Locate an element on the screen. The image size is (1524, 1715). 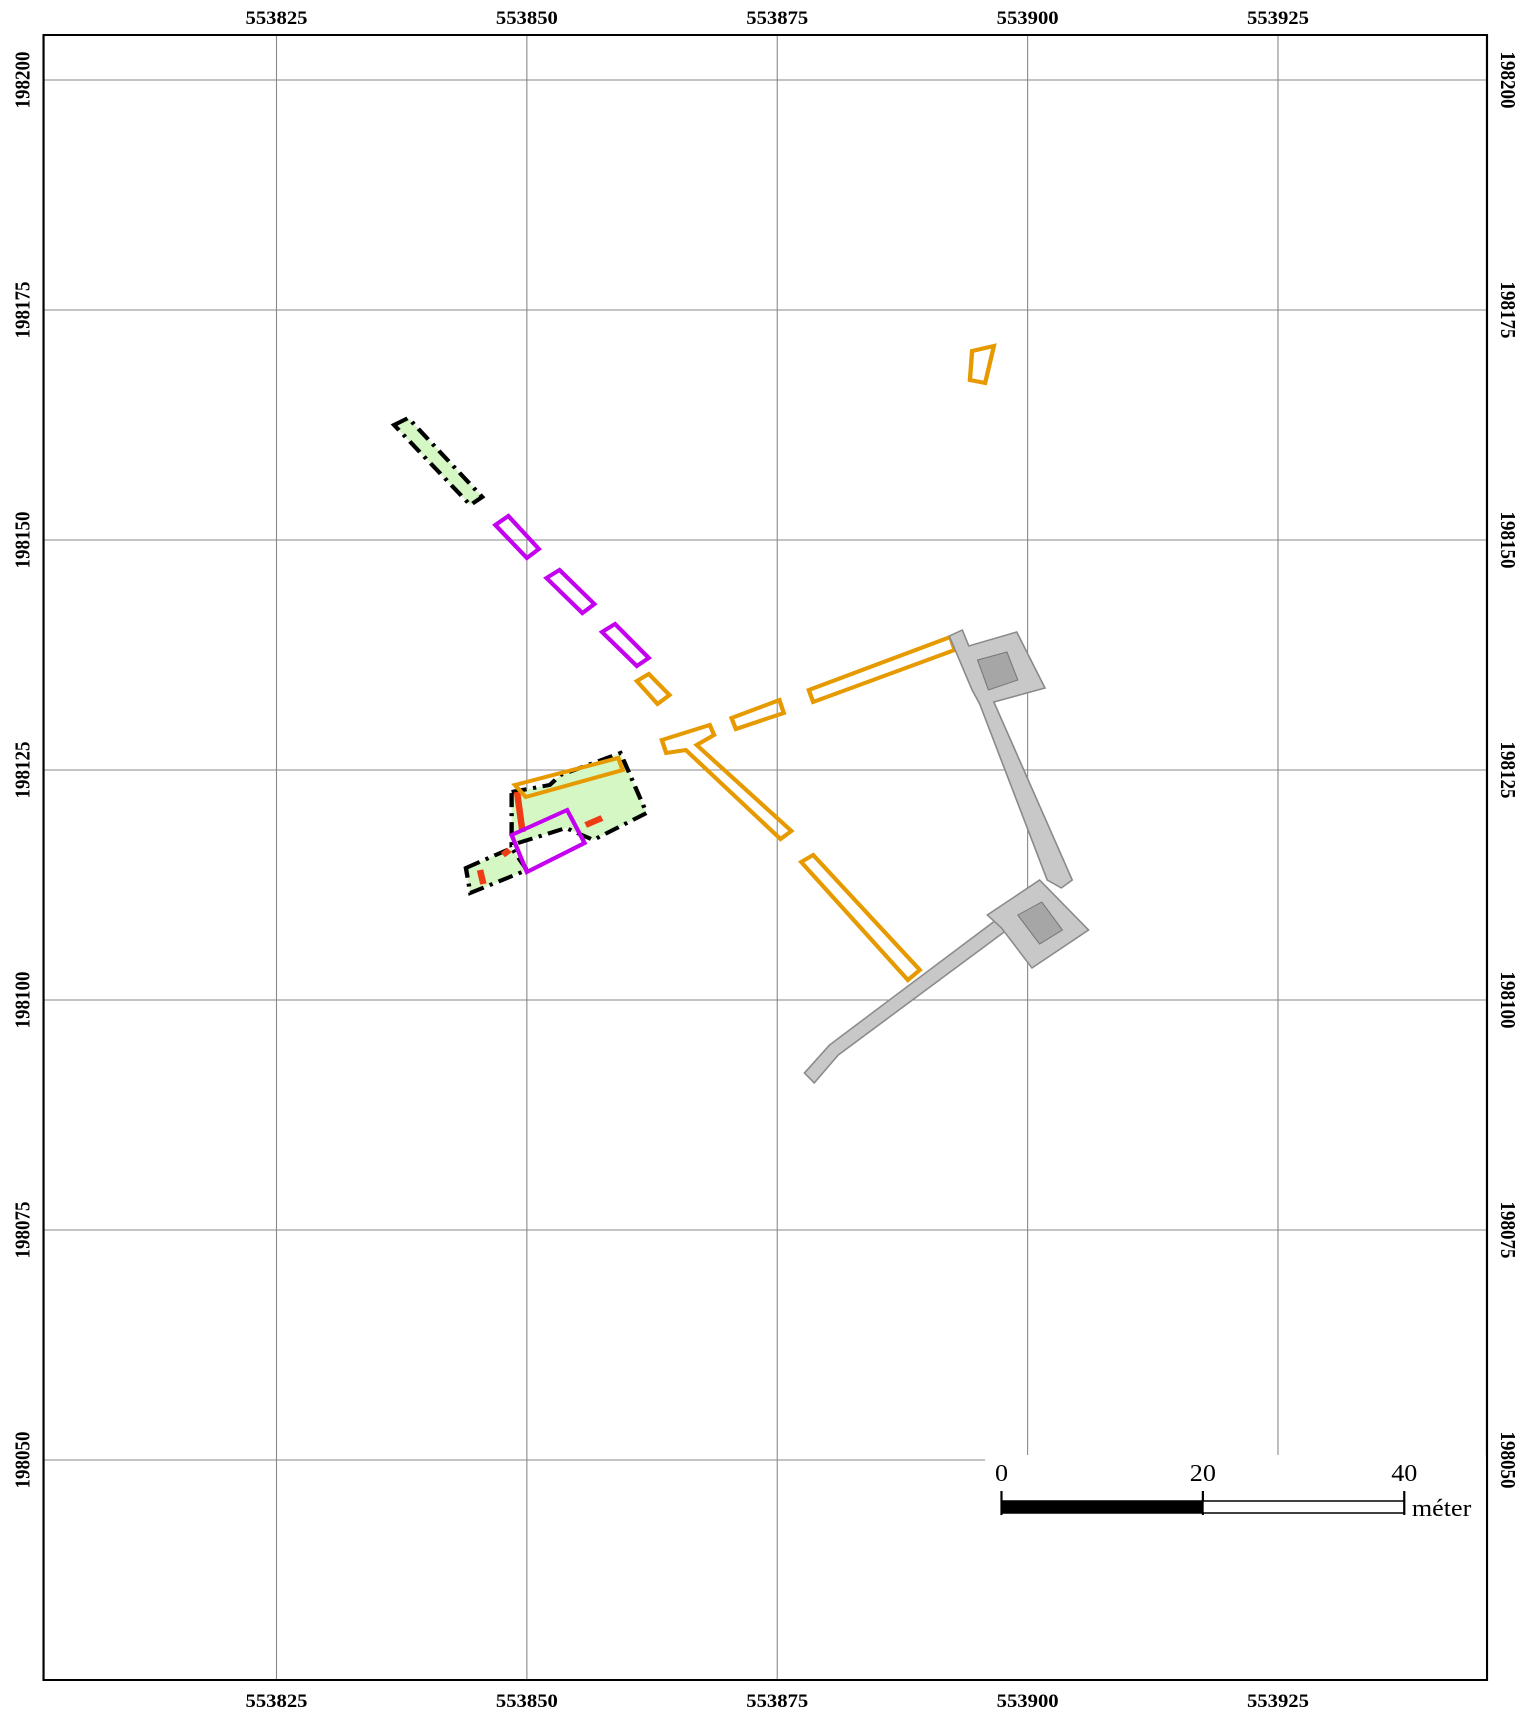
scale-label: 20 is located at coordinates (1203, 1474).